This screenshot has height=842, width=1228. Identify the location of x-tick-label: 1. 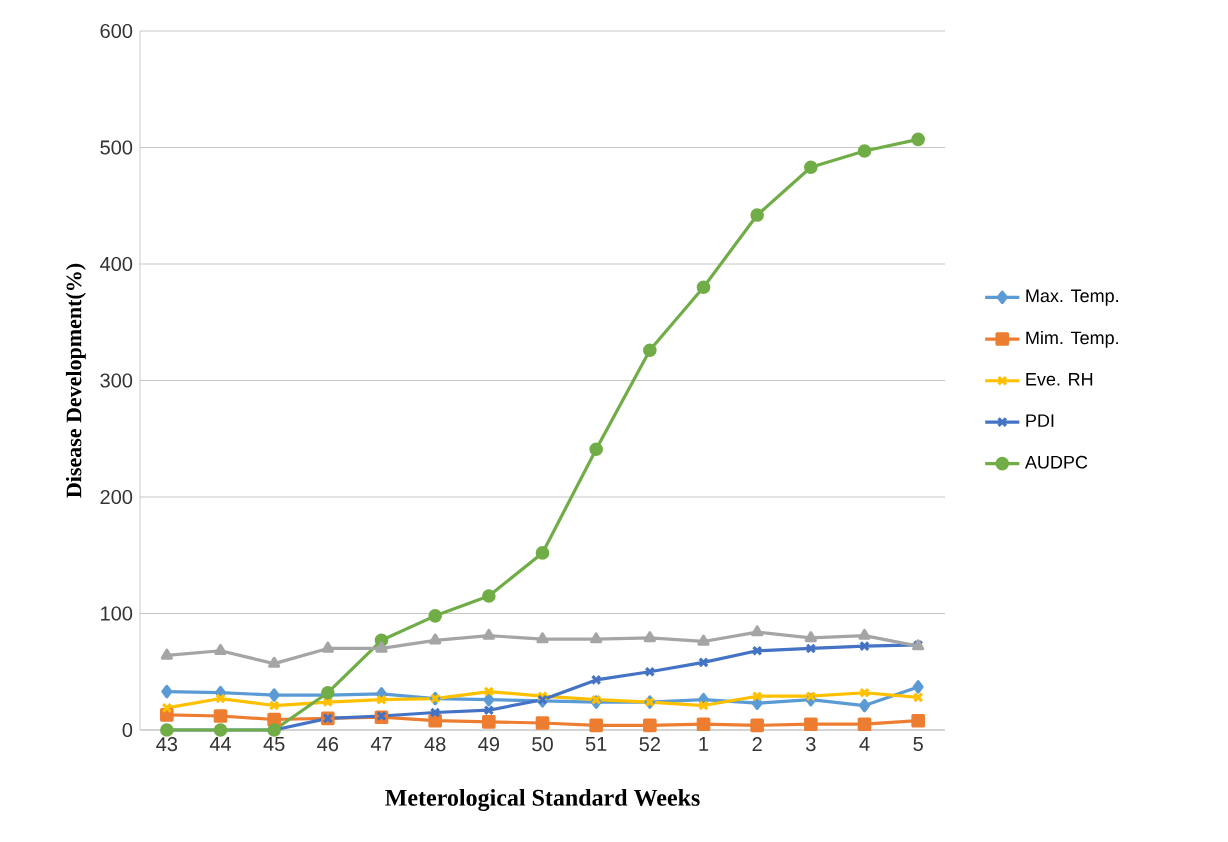
(704, 744).